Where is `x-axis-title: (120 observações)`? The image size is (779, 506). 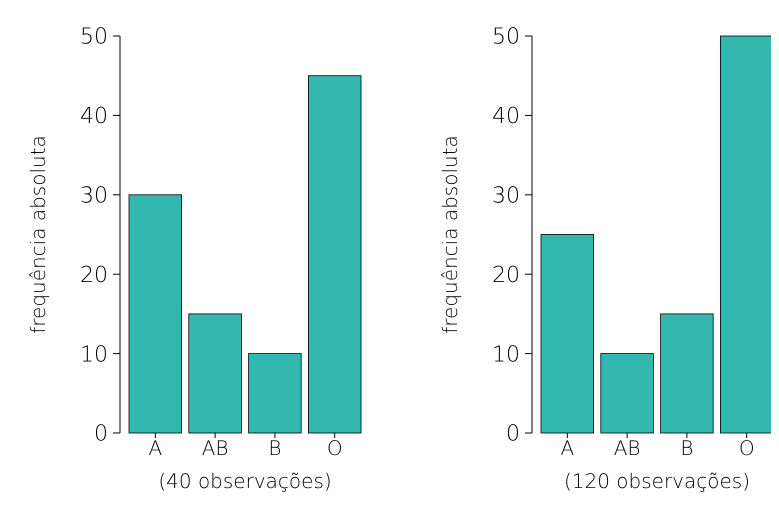
x-axis-title: (120 observações) is located at coordinates (657, 481).